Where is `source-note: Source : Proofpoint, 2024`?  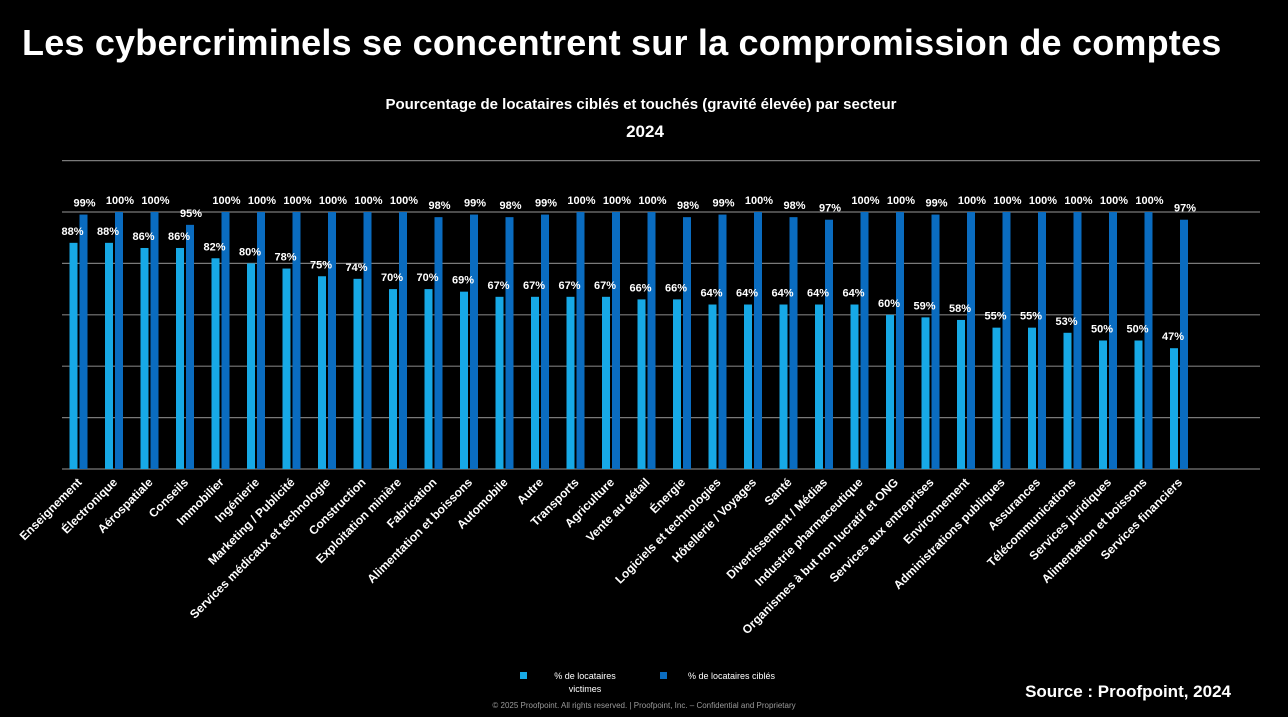
source-note: Source : Proofpoint, 2024 is located at coordinates (1128, 691).